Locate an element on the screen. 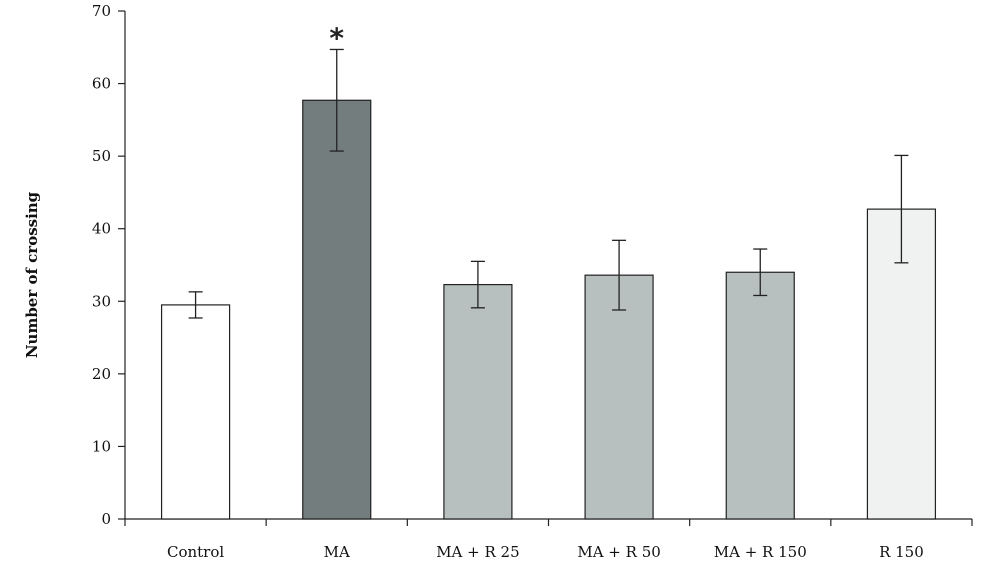 The height and width of the screenshot is (571, 1000). y-tick-label: 60 is located at coordinates (101, 84).